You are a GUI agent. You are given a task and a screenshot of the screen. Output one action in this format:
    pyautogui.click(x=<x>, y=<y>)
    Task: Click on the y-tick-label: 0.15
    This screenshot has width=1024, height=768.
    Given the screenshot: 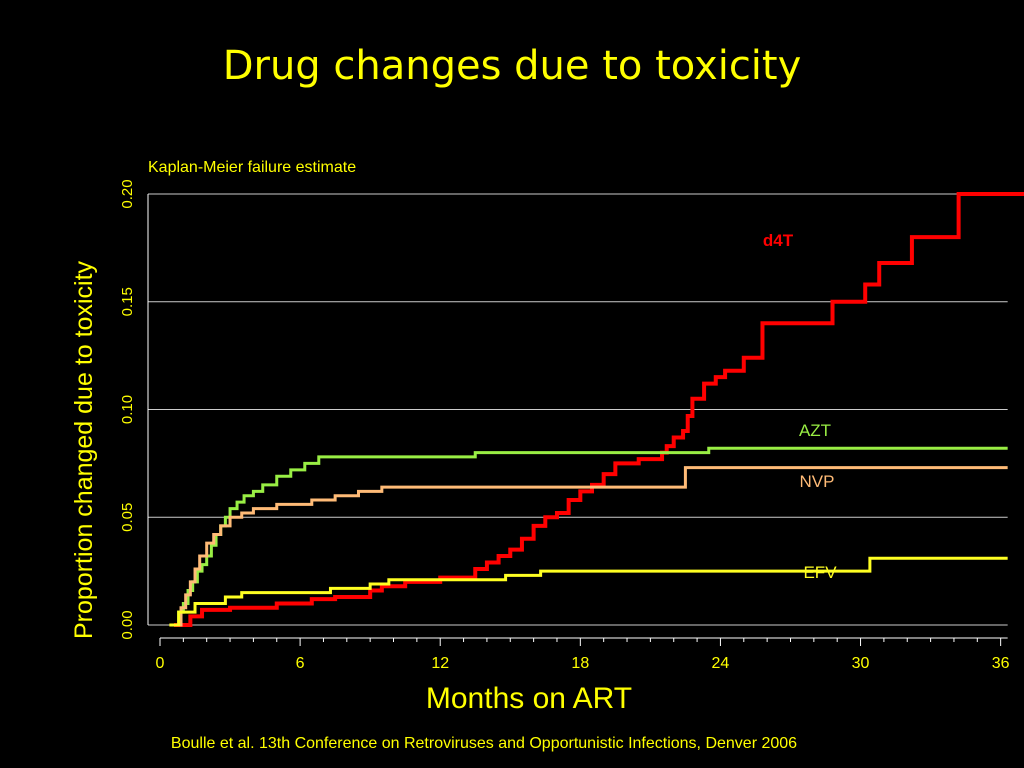 What is the action you would take?
    pyautogui.click(x=127, y=301)
    